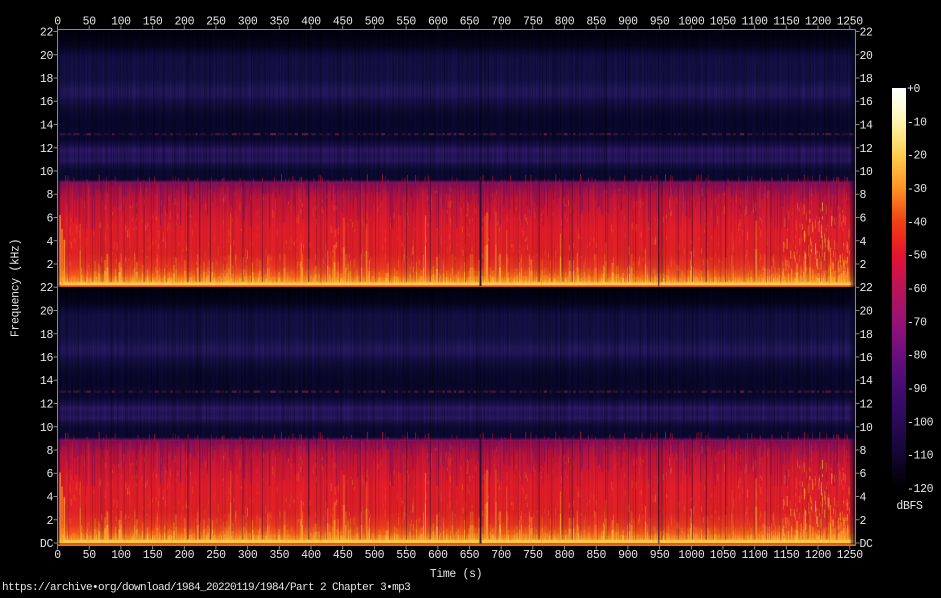 This screenshot has height=598, width=941. What do you see at coordinates (917, 256) in the screenshot?
I see `svg-text: -50` at bounding box center [917, 256].